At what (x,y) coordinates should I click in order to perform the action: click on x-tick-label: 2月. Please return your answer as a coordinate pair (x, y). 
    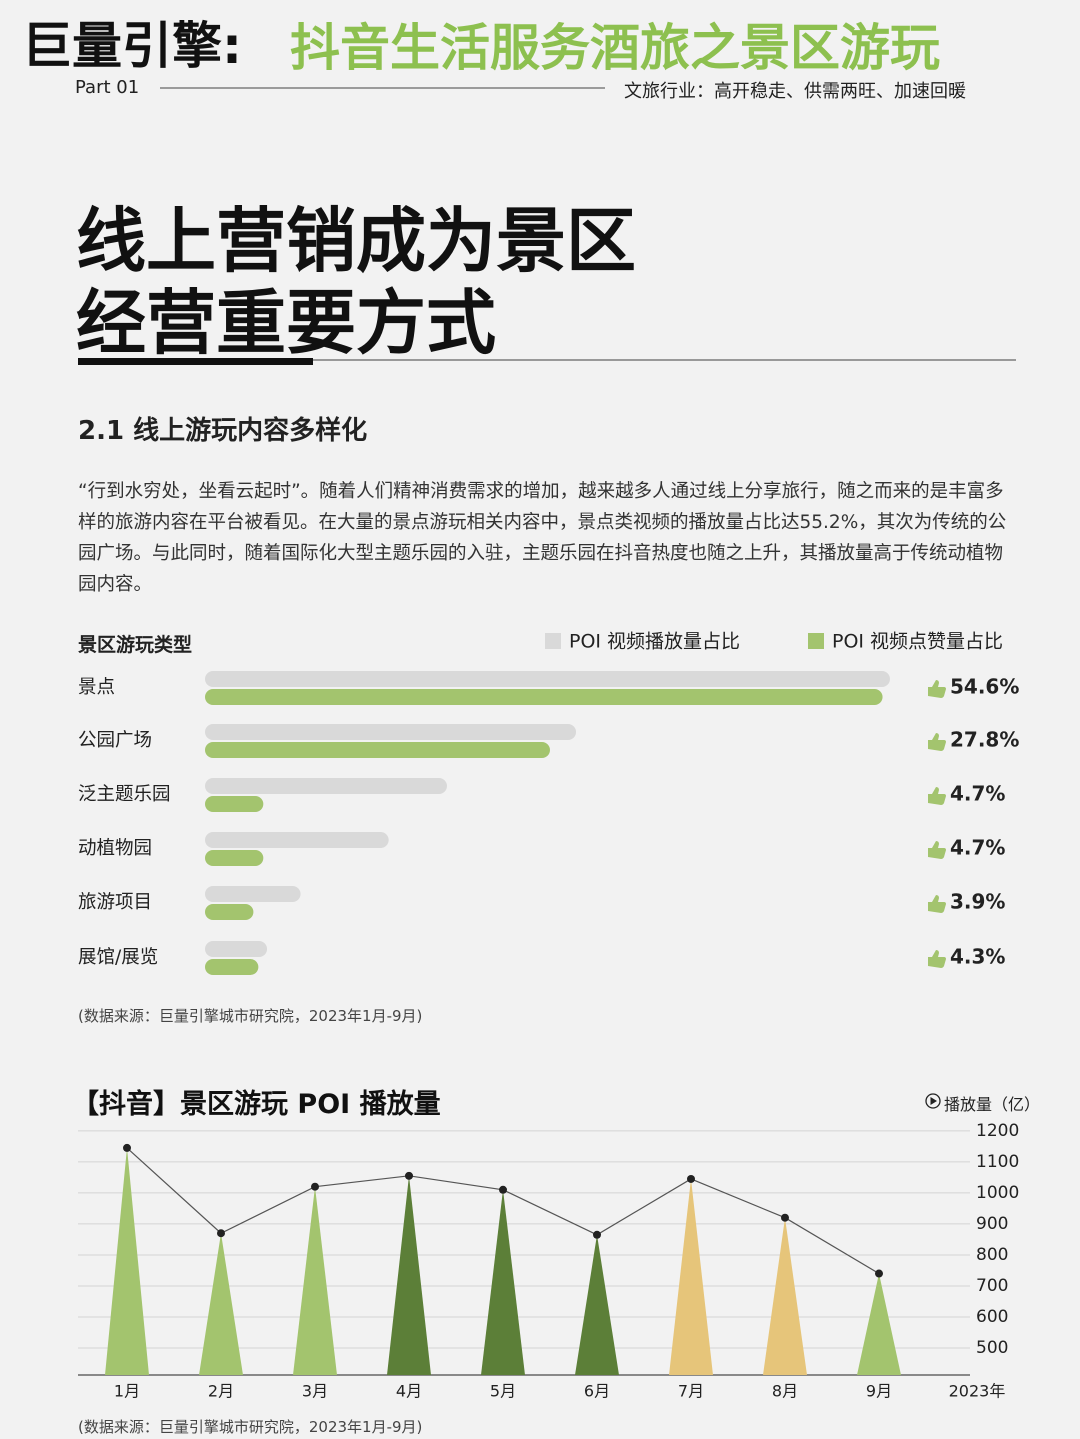
    Looking at the image, I should click on (221, 1391).